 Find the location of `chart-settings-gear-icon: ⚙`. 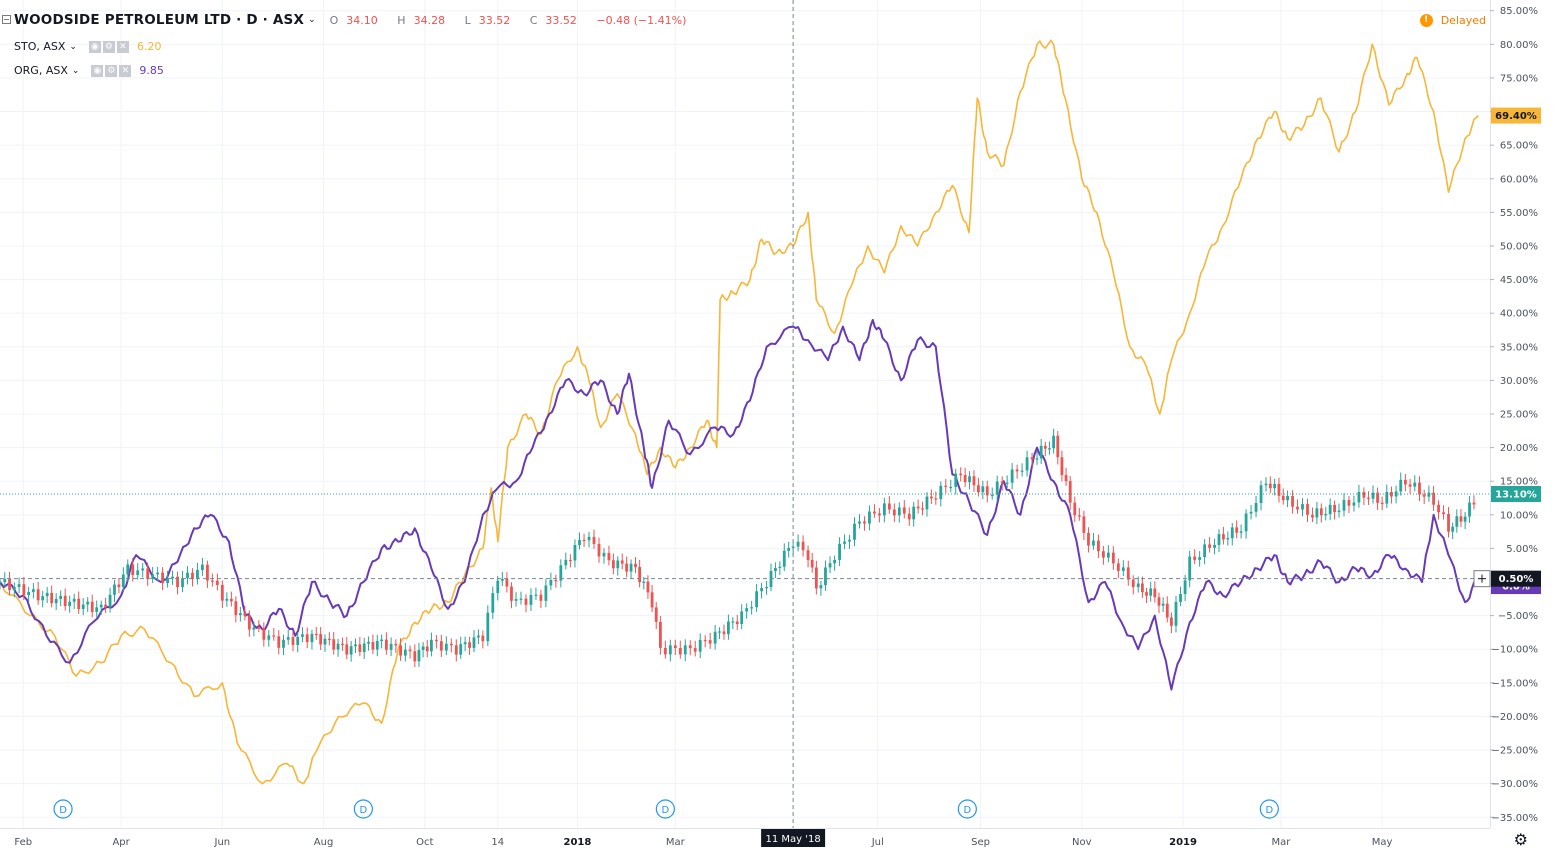

chart-settings-gear-icon: ⚙ is located at coordinates (1520, 839).